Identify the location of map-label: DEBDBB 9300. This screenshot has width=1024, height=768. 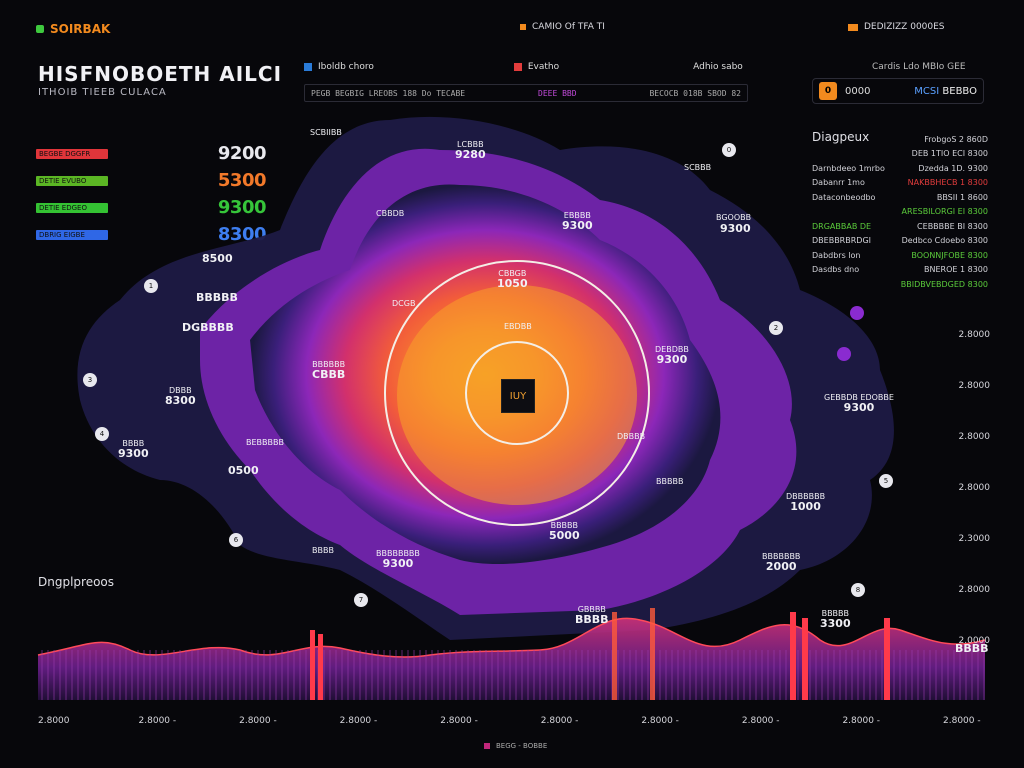
(672, 355).